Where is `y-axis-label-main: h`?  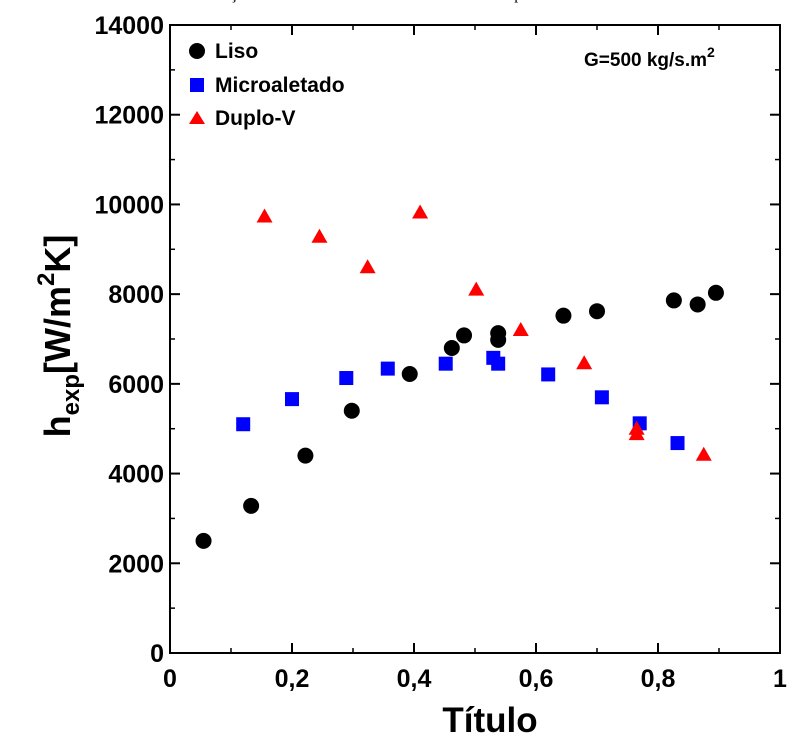
y-axis-label-main: h is located at coordinates (57, 426).